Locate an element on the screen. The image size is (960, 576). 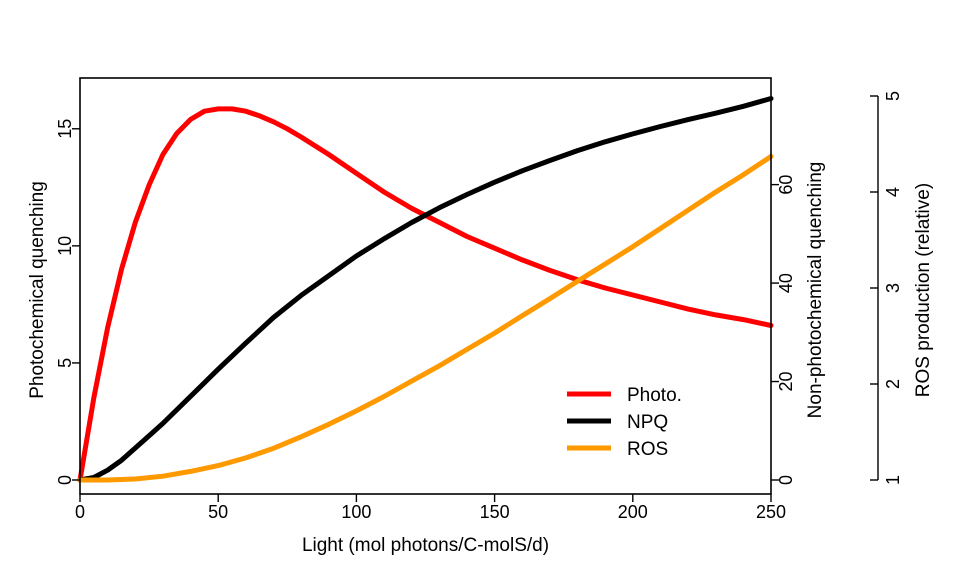
ros-axis: 1 2 3 4 5 is located at coordinates (886, 288).